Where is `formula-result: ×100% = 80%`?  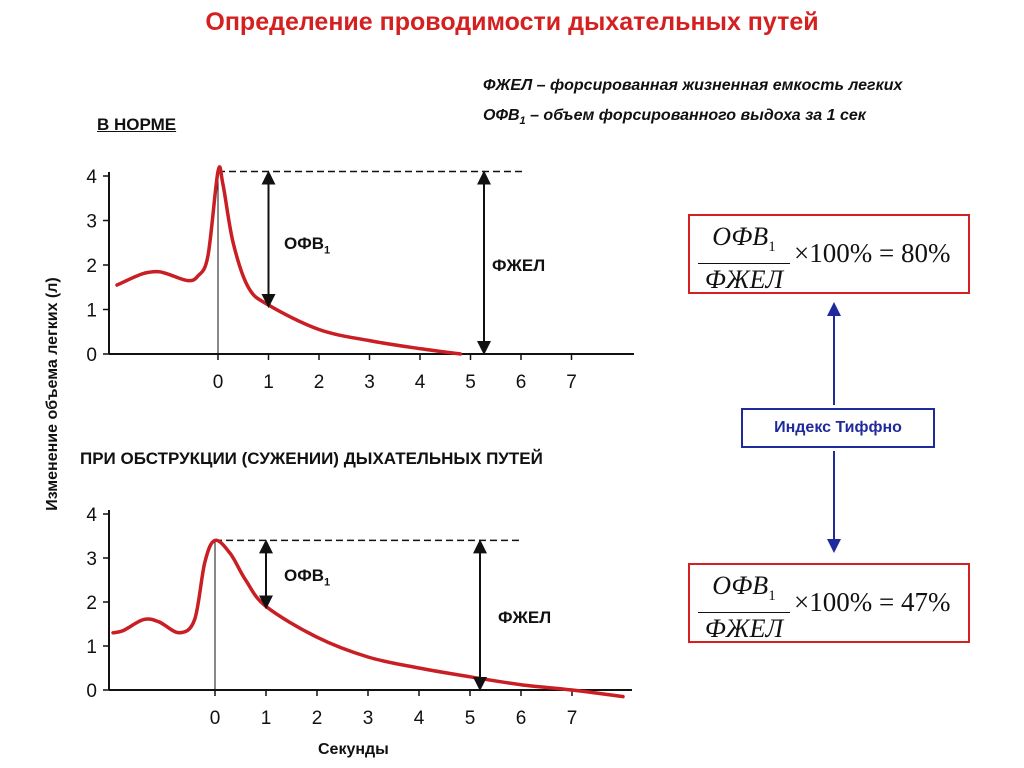
formula-result: ×100% = 80% is located at coordinates (872, 253).